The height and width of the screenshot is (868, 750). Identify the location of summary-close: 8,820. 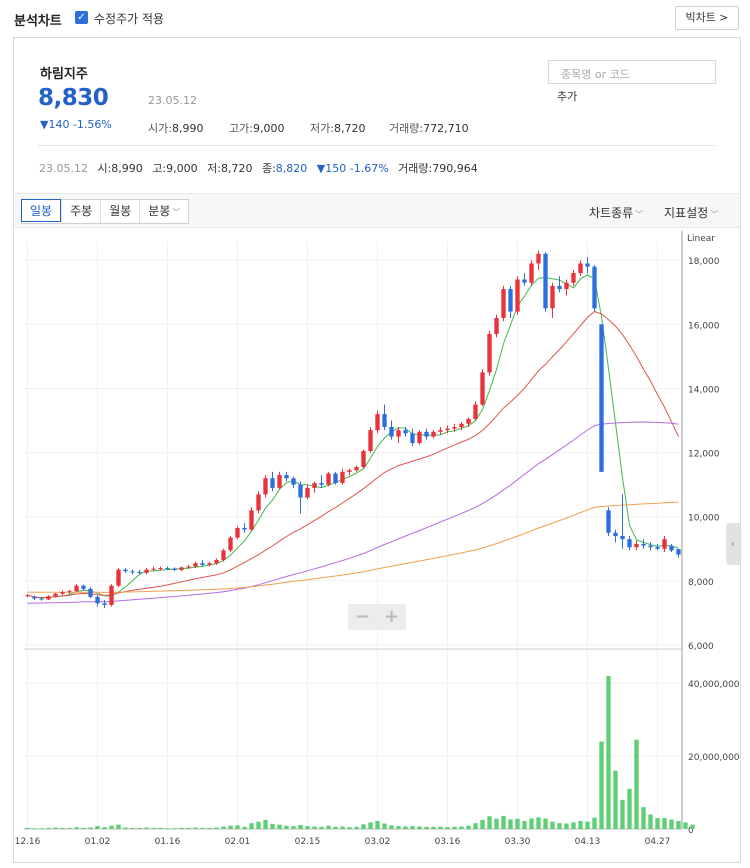
(291, 168).